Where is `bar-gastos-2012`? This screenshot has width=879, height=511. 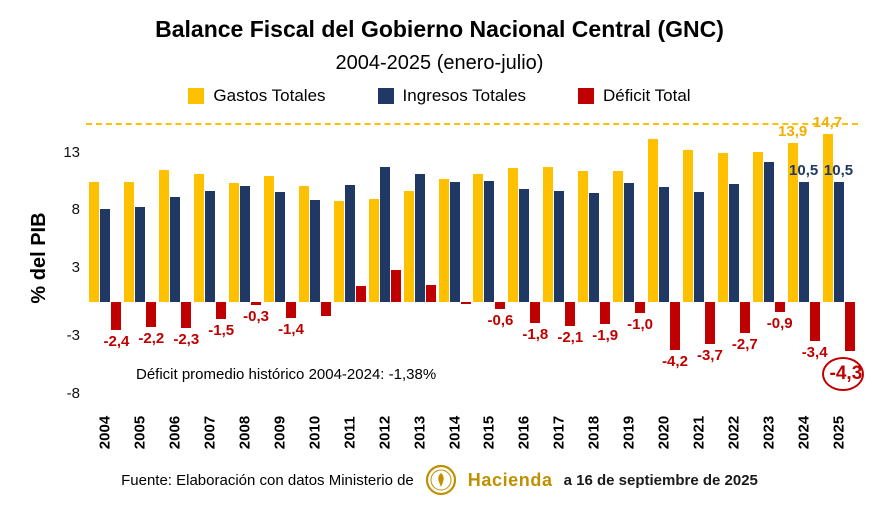
bar-gastos-2012 is located at coordinates (373, 250).